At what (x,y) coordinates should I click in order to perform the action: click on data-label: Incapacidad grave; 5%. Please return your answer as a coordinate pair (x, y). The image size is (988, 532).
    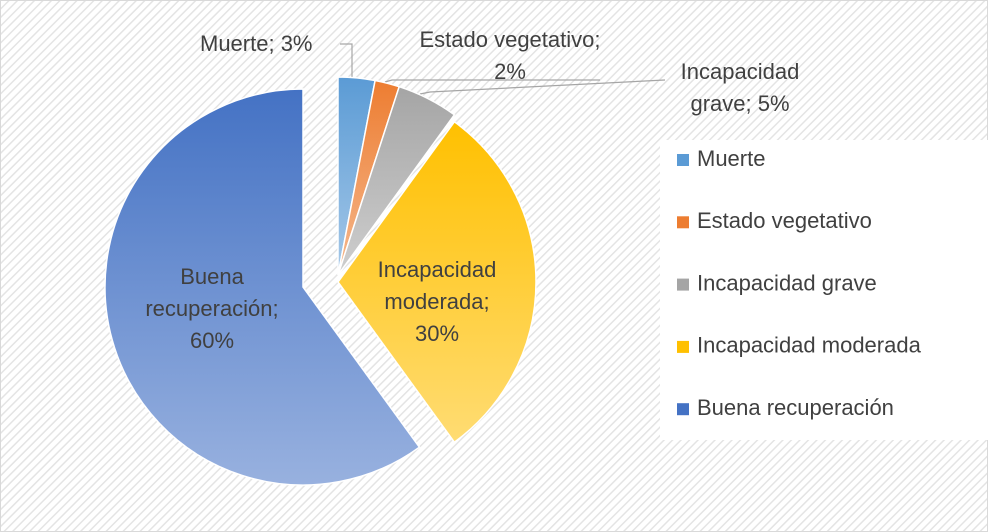
    Looking at the image, I should click on (740, 87).